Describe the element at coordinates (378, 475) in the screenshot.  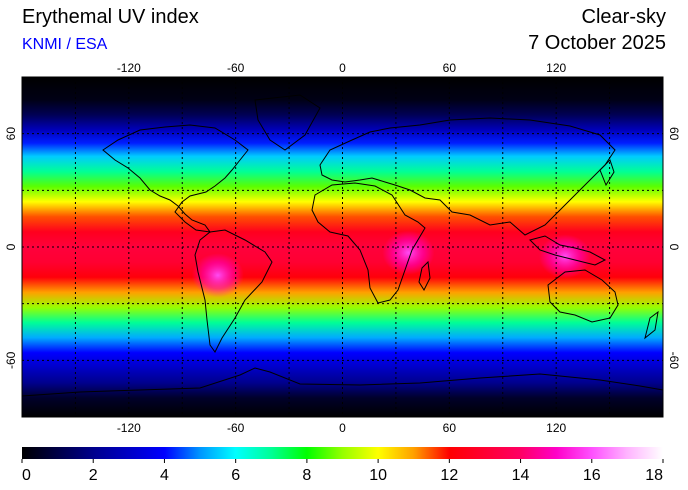
I see `colorbar-tick-label: 10` at that location.